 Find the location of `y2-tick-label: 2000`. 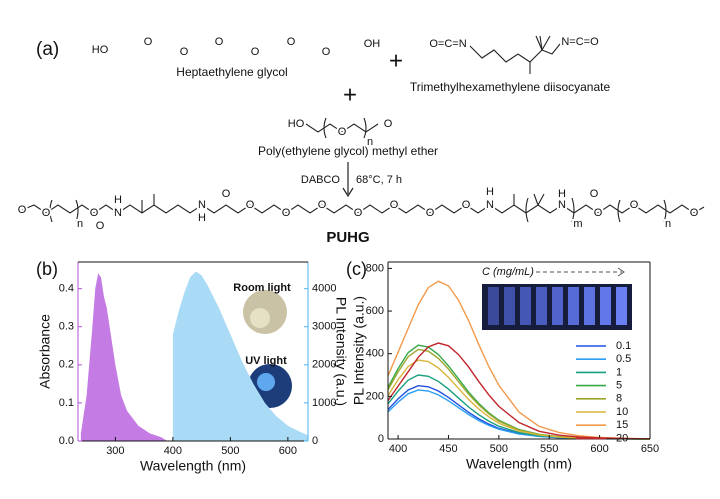

y2-tick-label: 2000 is located at coordinates (324, 365).